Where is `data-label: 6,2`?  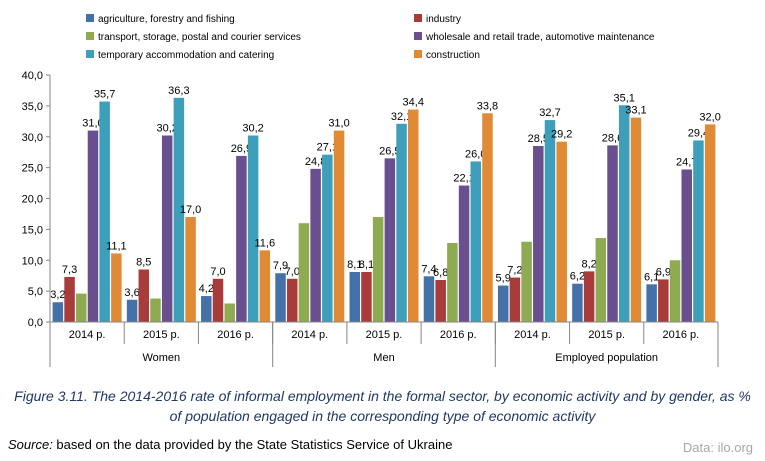 data-label: 6,2 is located at coordinates (577, 277).